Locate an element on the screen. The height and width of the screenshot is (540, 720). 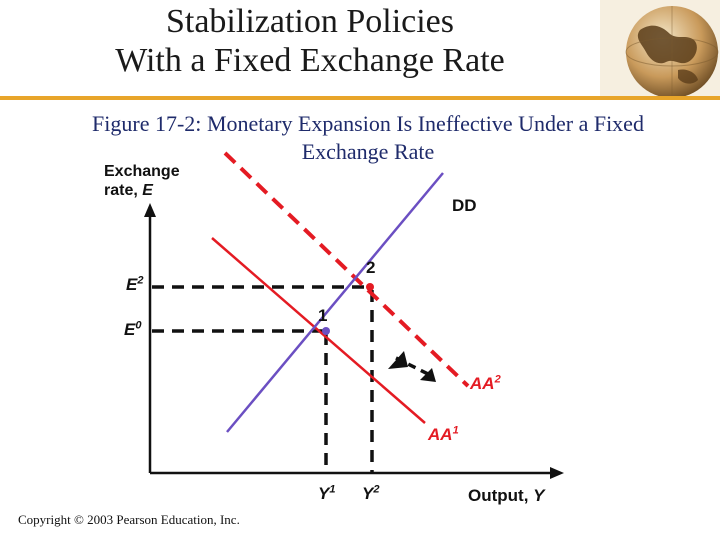
caption-text-line-2: Exchange Rate is located at coordinates (368, 151).